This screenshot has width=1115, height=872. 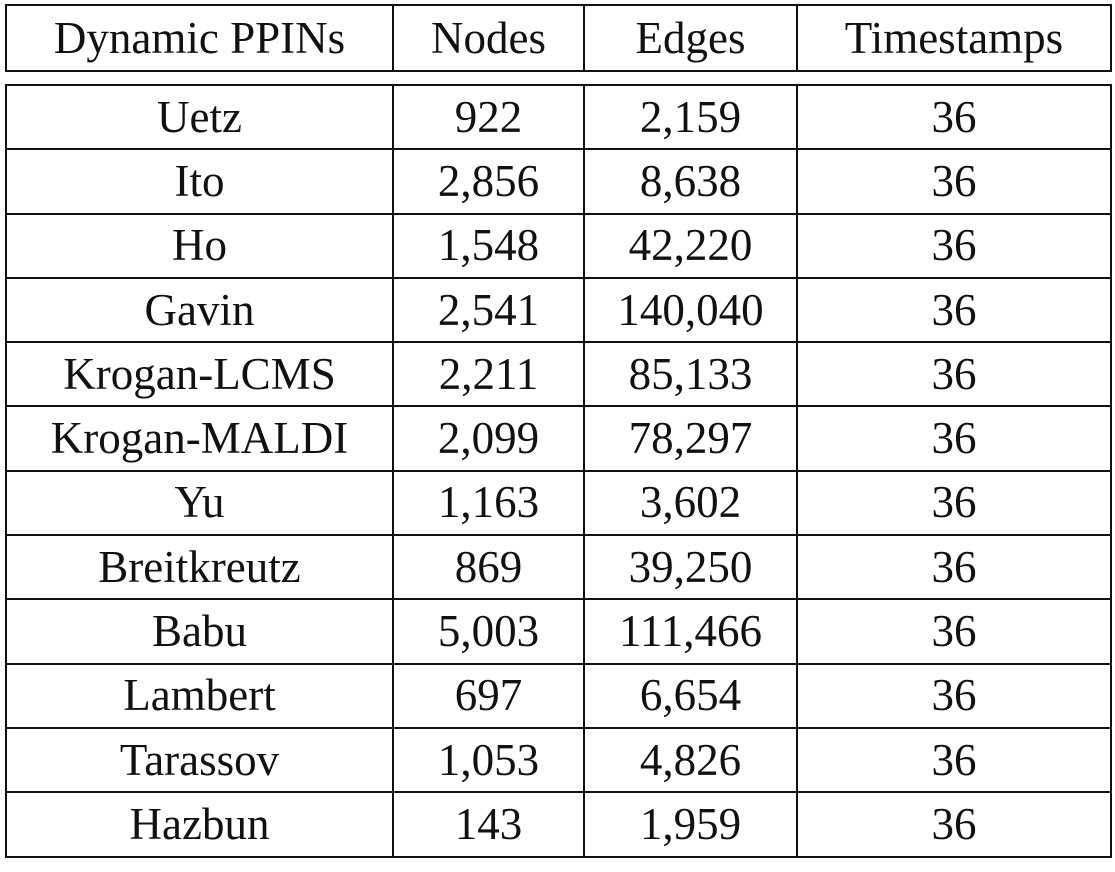 I want to click on table-row: Gavin 2,541 140,040 36, so click(x=558, y=310).